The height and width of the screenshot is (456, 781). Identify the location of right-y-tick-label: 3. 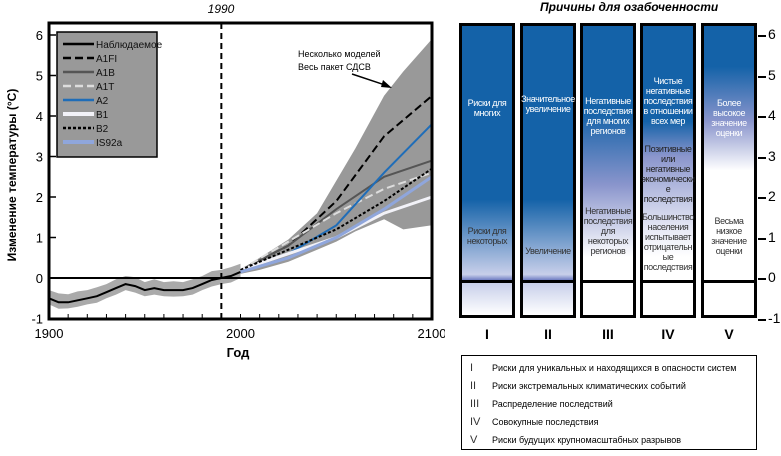
(772, 155).